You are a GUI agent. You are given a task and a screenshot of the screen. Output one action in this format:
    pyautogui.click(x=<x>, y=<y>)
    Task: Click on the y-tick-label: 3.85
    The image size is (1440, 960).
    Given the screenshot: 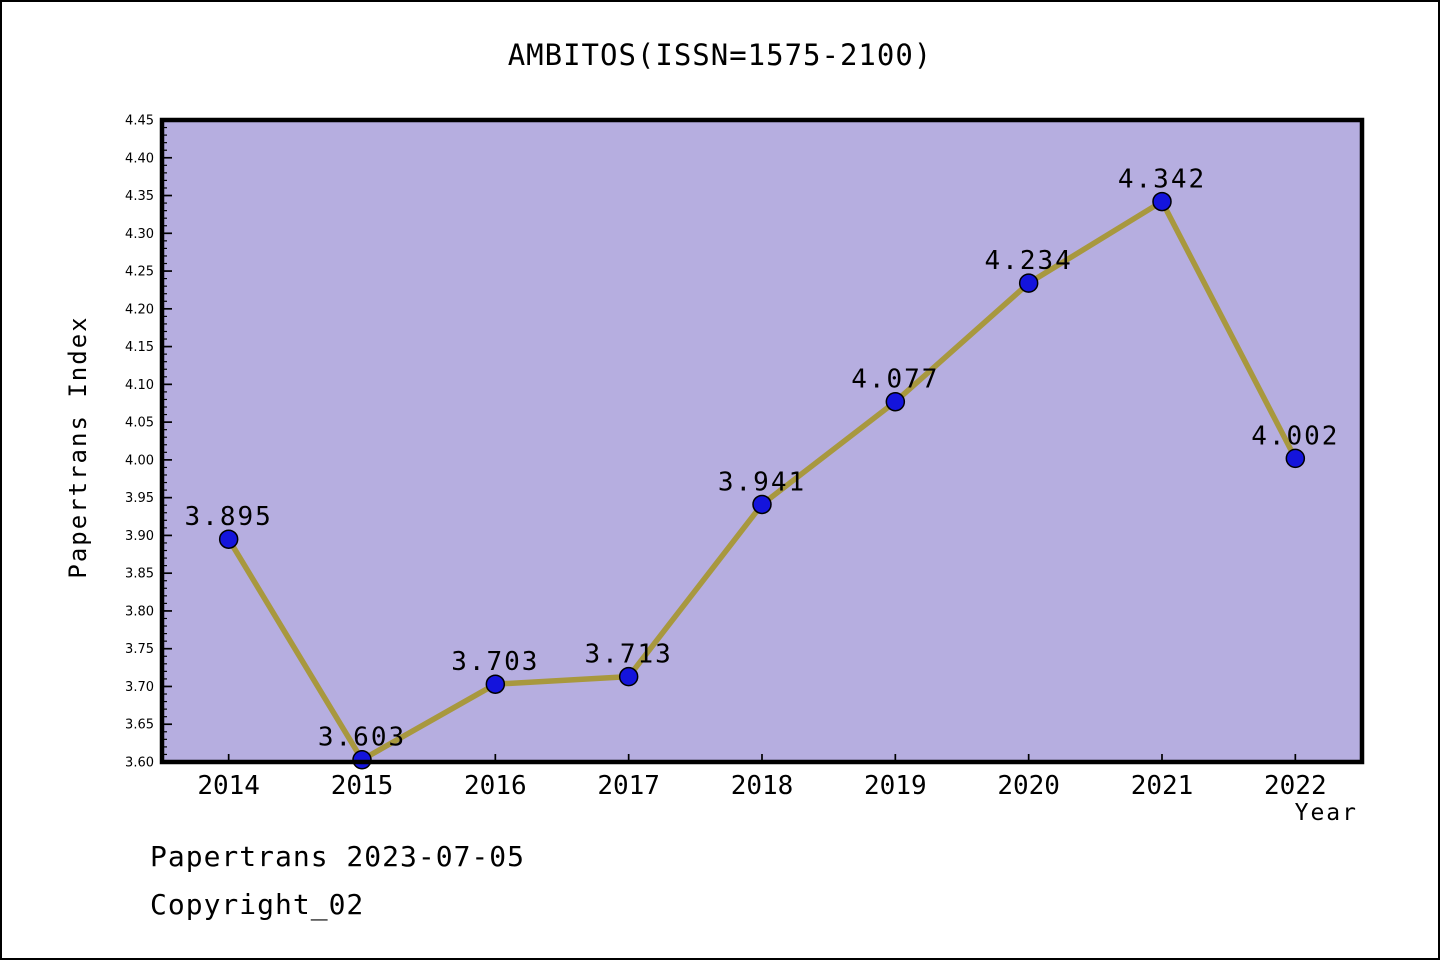 What is the action you would take?
    pyautogui.click(x=139, y=574)
    